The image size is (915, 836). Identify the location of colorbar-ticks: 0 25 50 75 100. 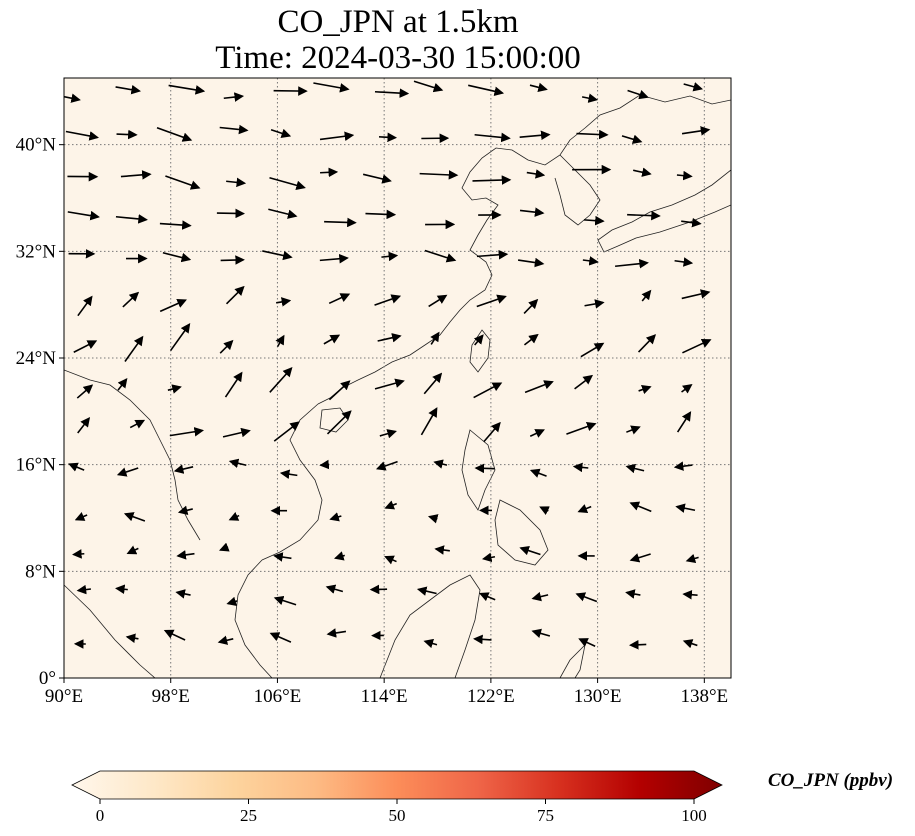
(401, 812).